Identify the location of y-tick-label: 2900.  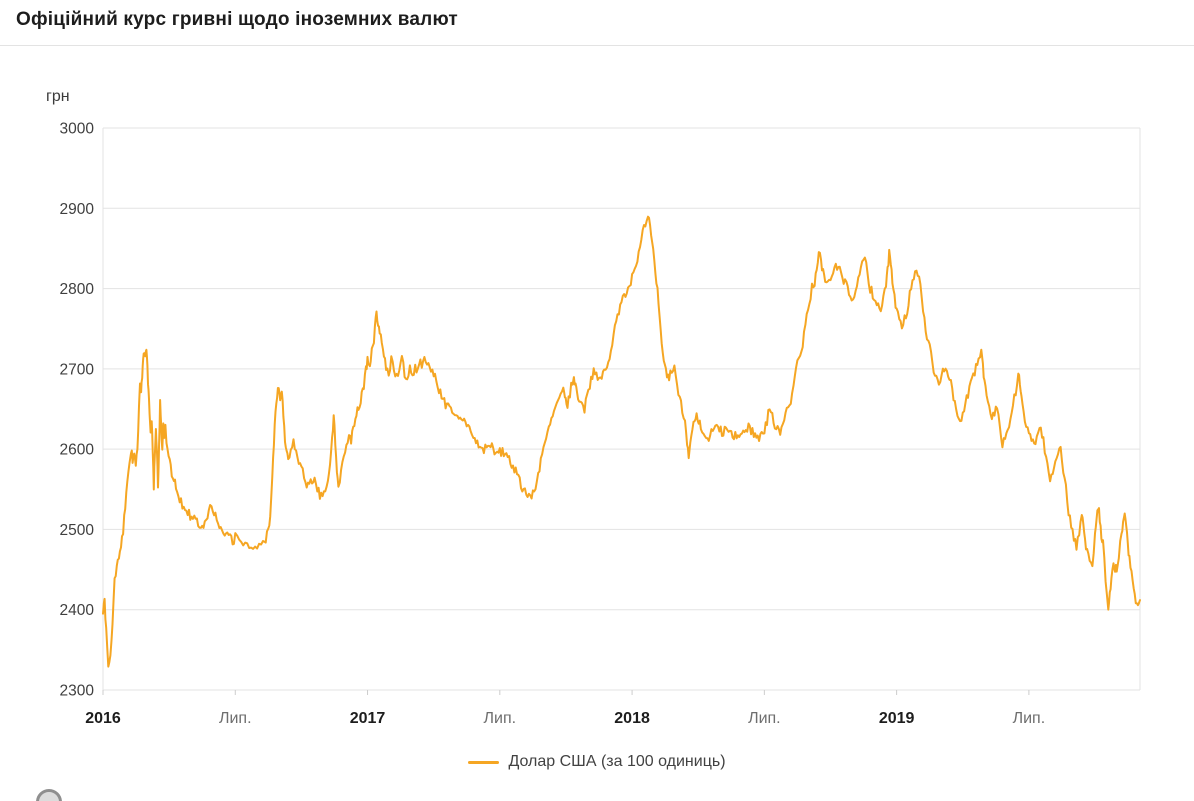
(77, 209).